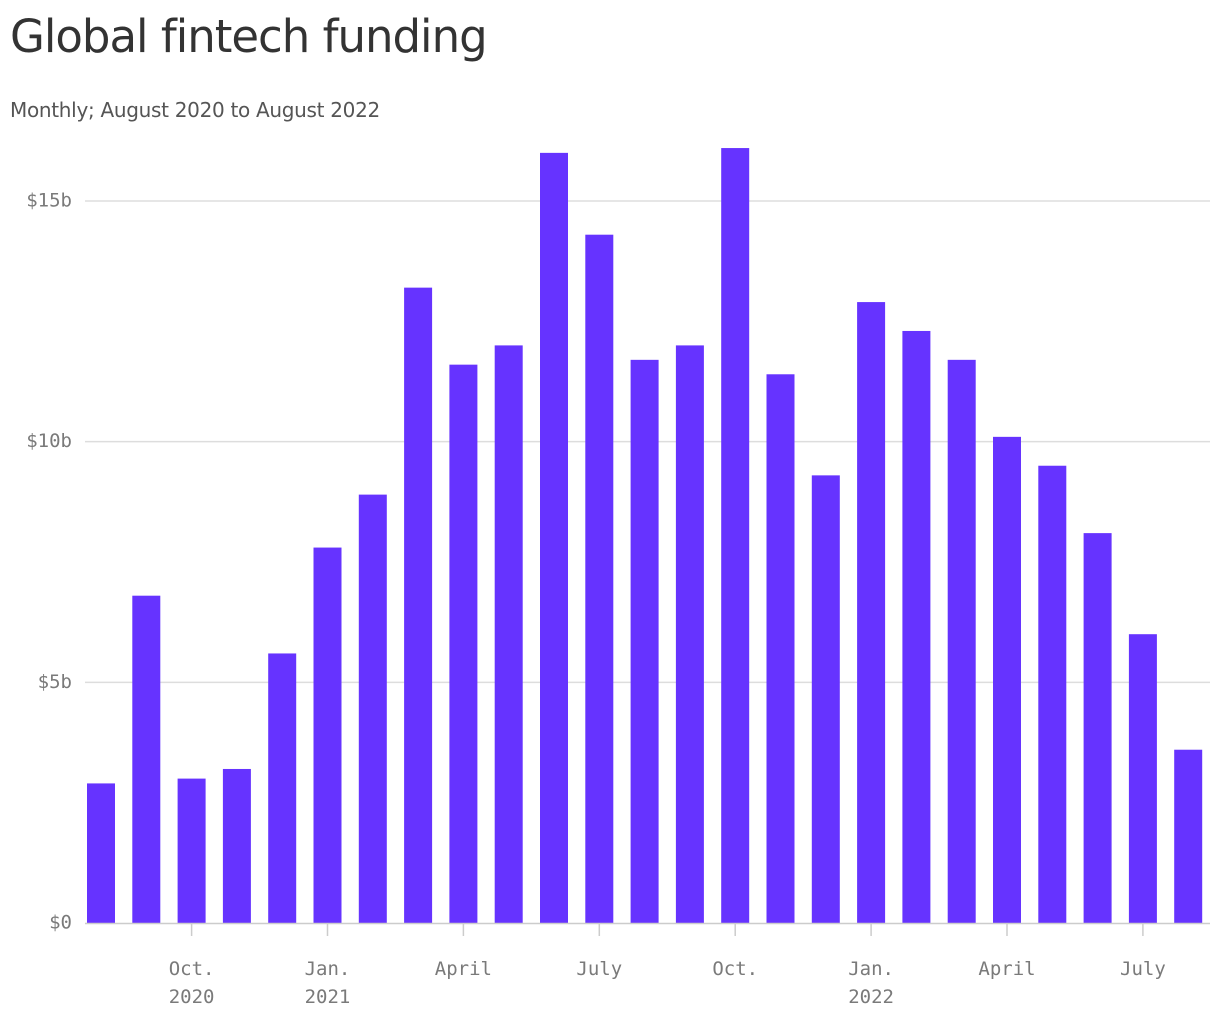  Describe the element at coordinates (192, 997) in the screenshot. I see `x-tick-year-label: 2020` at that location.